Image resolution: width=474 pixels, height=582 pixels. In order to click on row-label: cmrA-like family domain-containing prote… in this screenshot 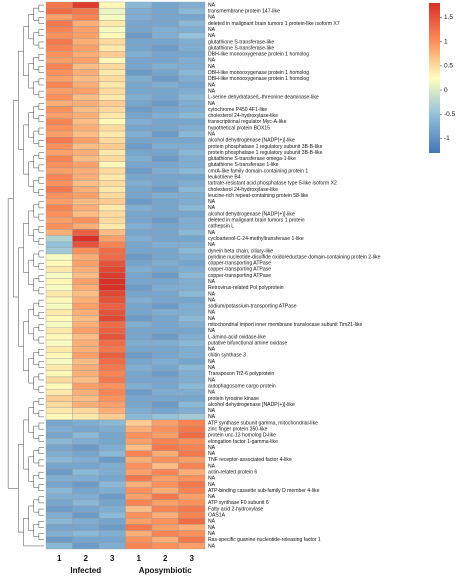, I will do `click(258, 171)`.